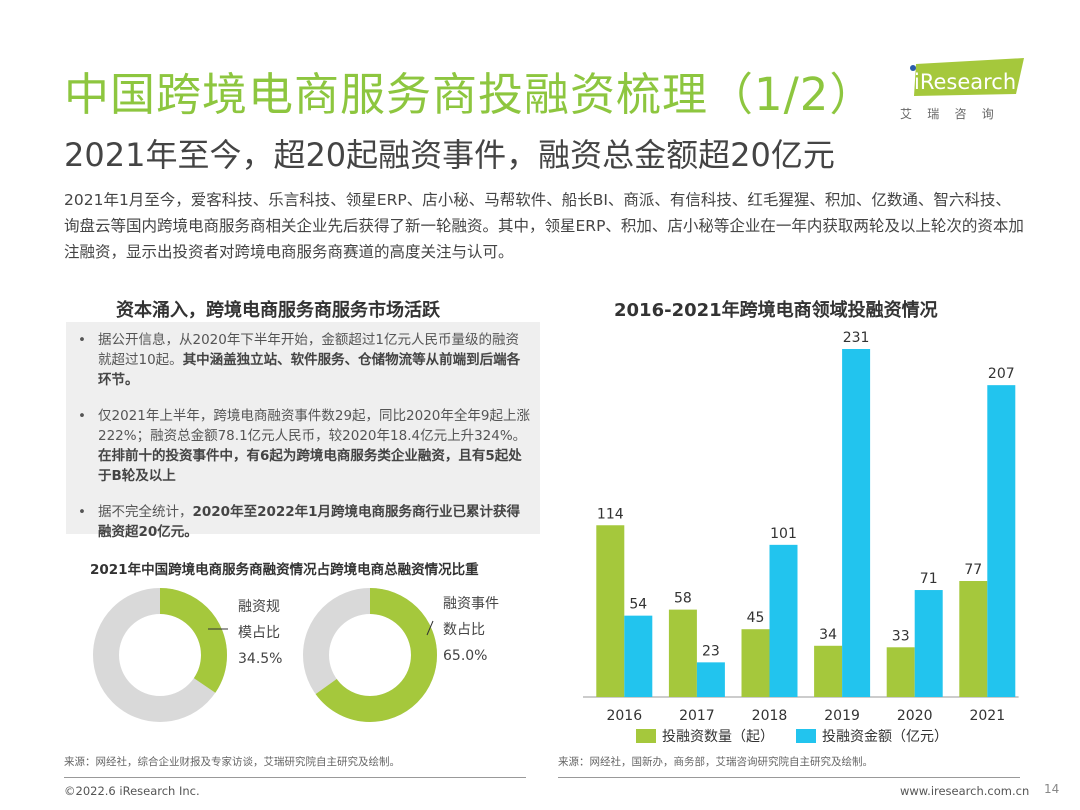  What do you see at coordinates (310, 466) in the screenshot?
I see `bullet-bold: 在排前十的投资事件中，有6起为跨境电商服务类企业融资，且有5起处于B轮及以上` at bounding box center [310, 466].